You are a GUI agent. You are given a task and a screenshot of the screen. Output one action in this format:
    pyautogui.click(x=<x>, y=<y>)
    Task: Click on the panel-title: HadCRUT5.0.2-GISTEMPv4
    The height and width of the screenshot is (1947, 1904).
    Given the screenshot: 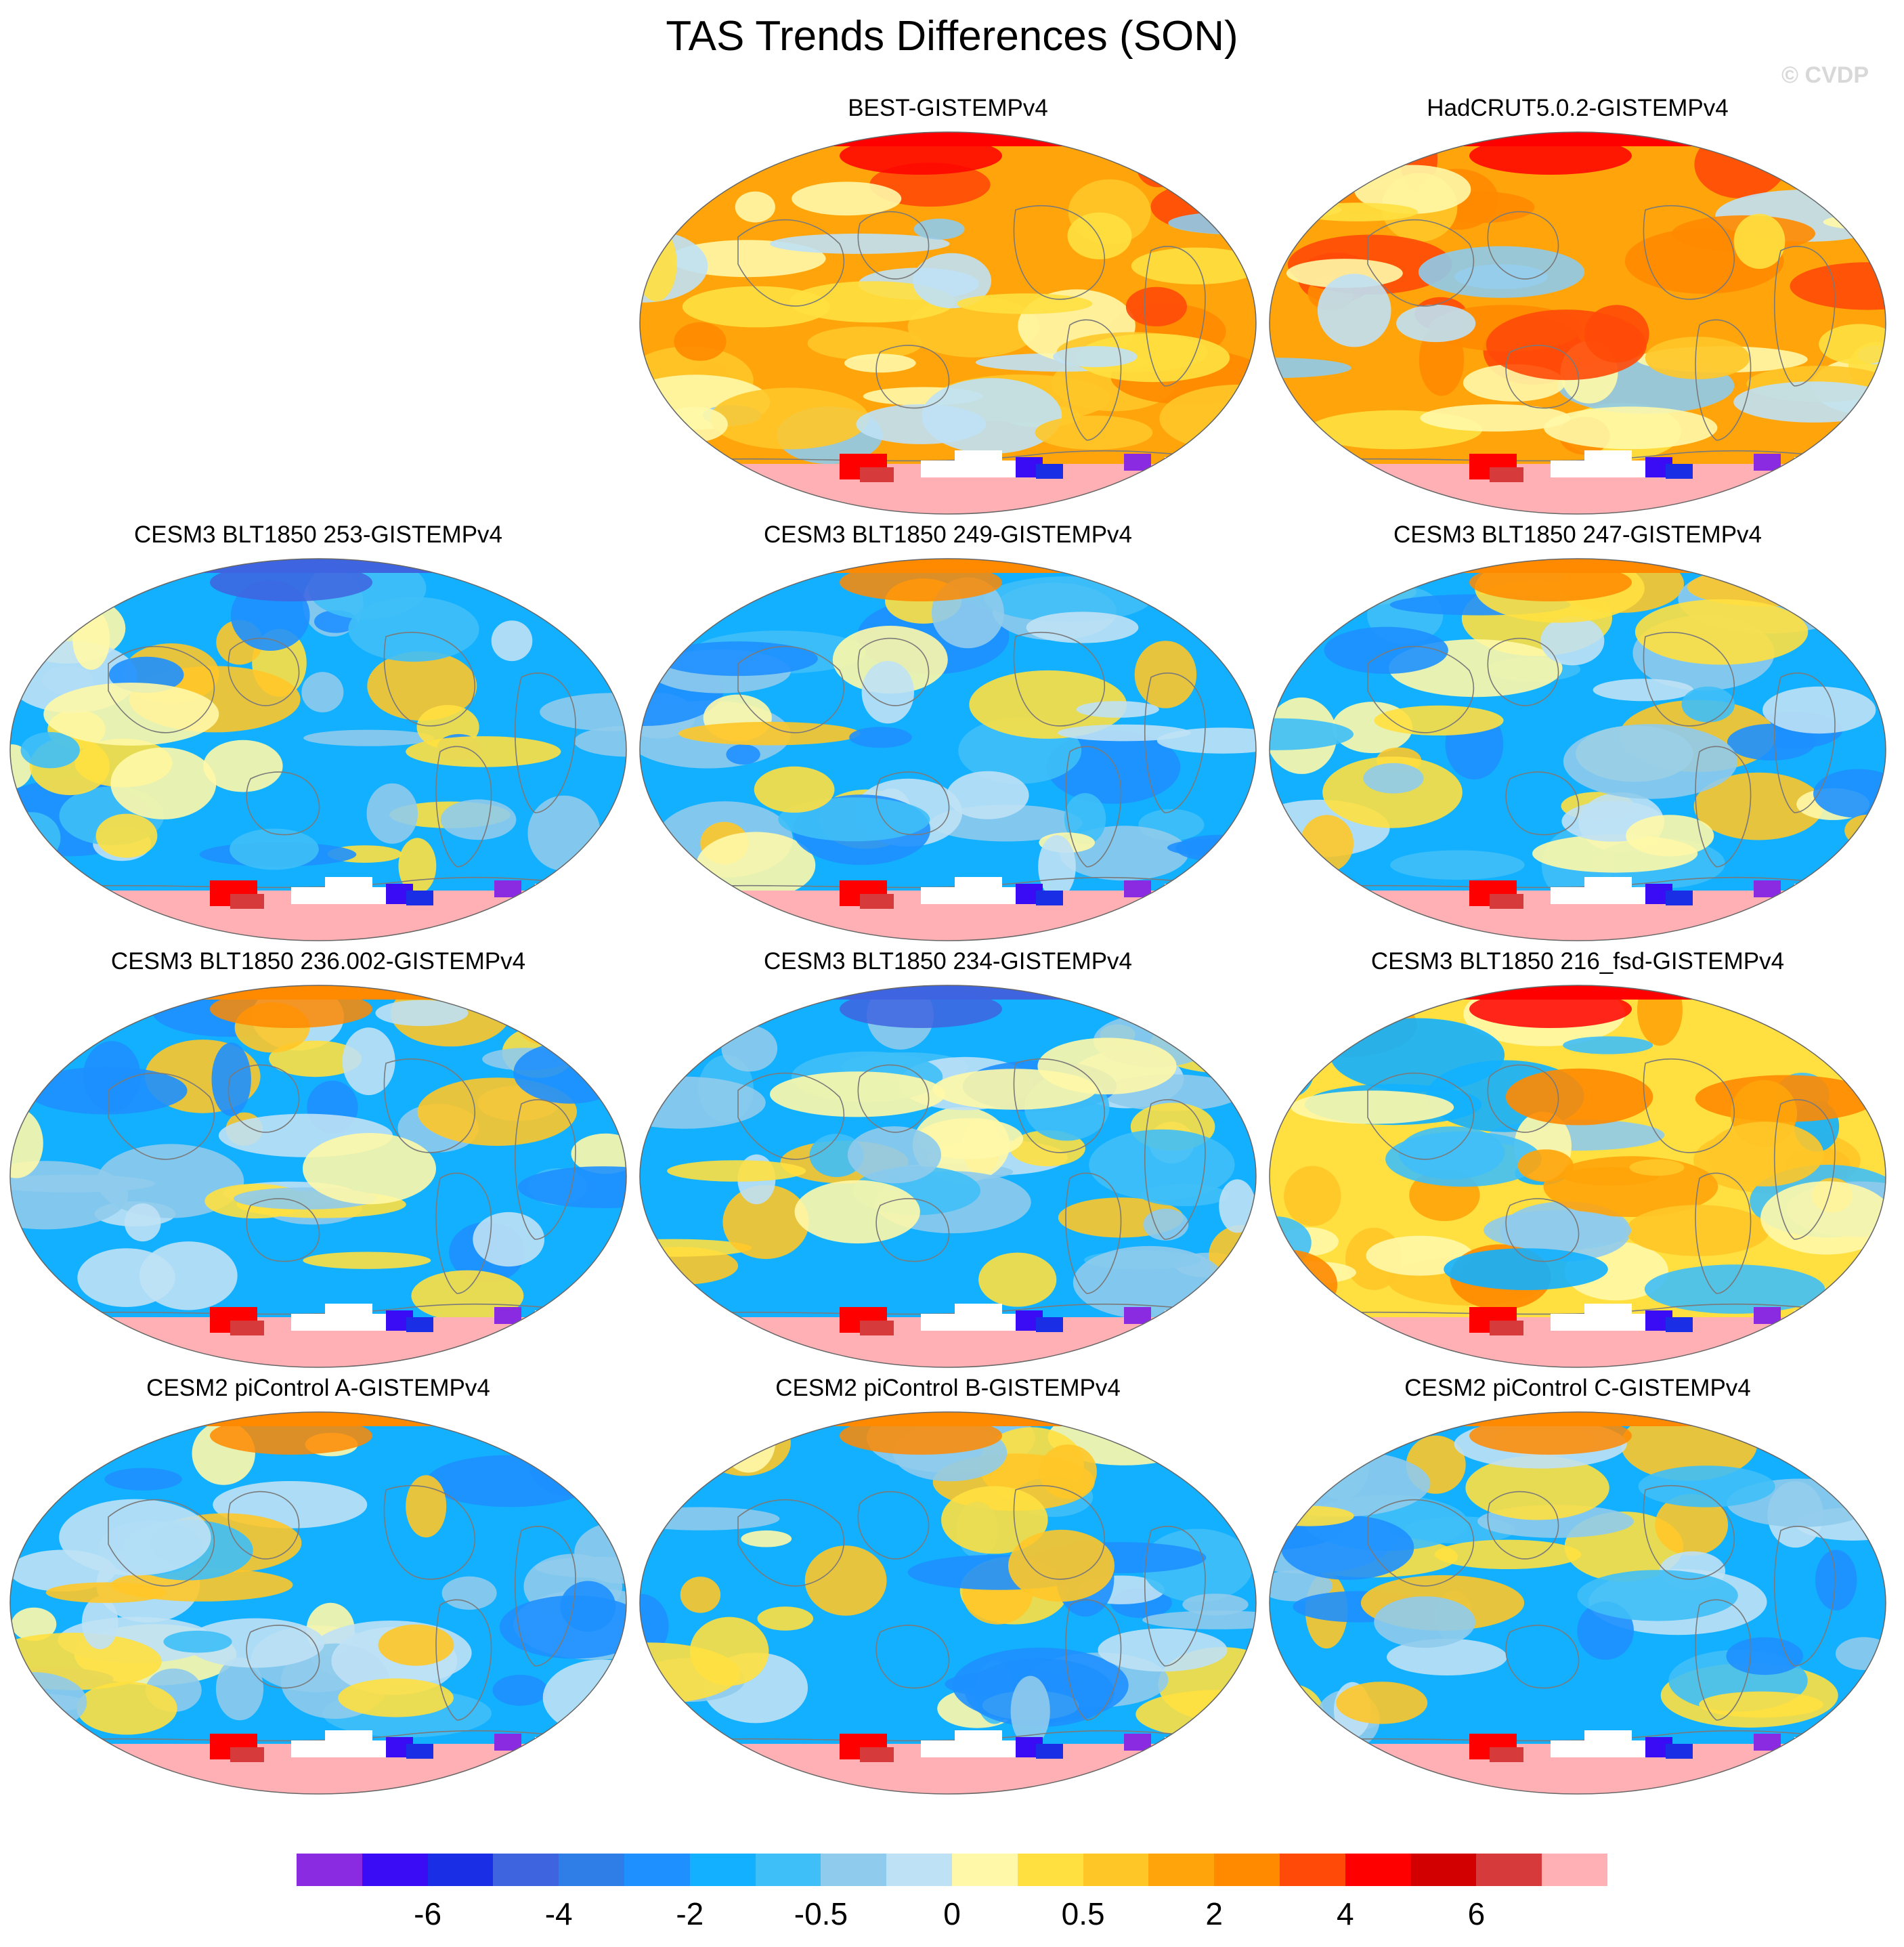 What is the action you would take?
    pyautogui.click(x=1578, y=108)
    